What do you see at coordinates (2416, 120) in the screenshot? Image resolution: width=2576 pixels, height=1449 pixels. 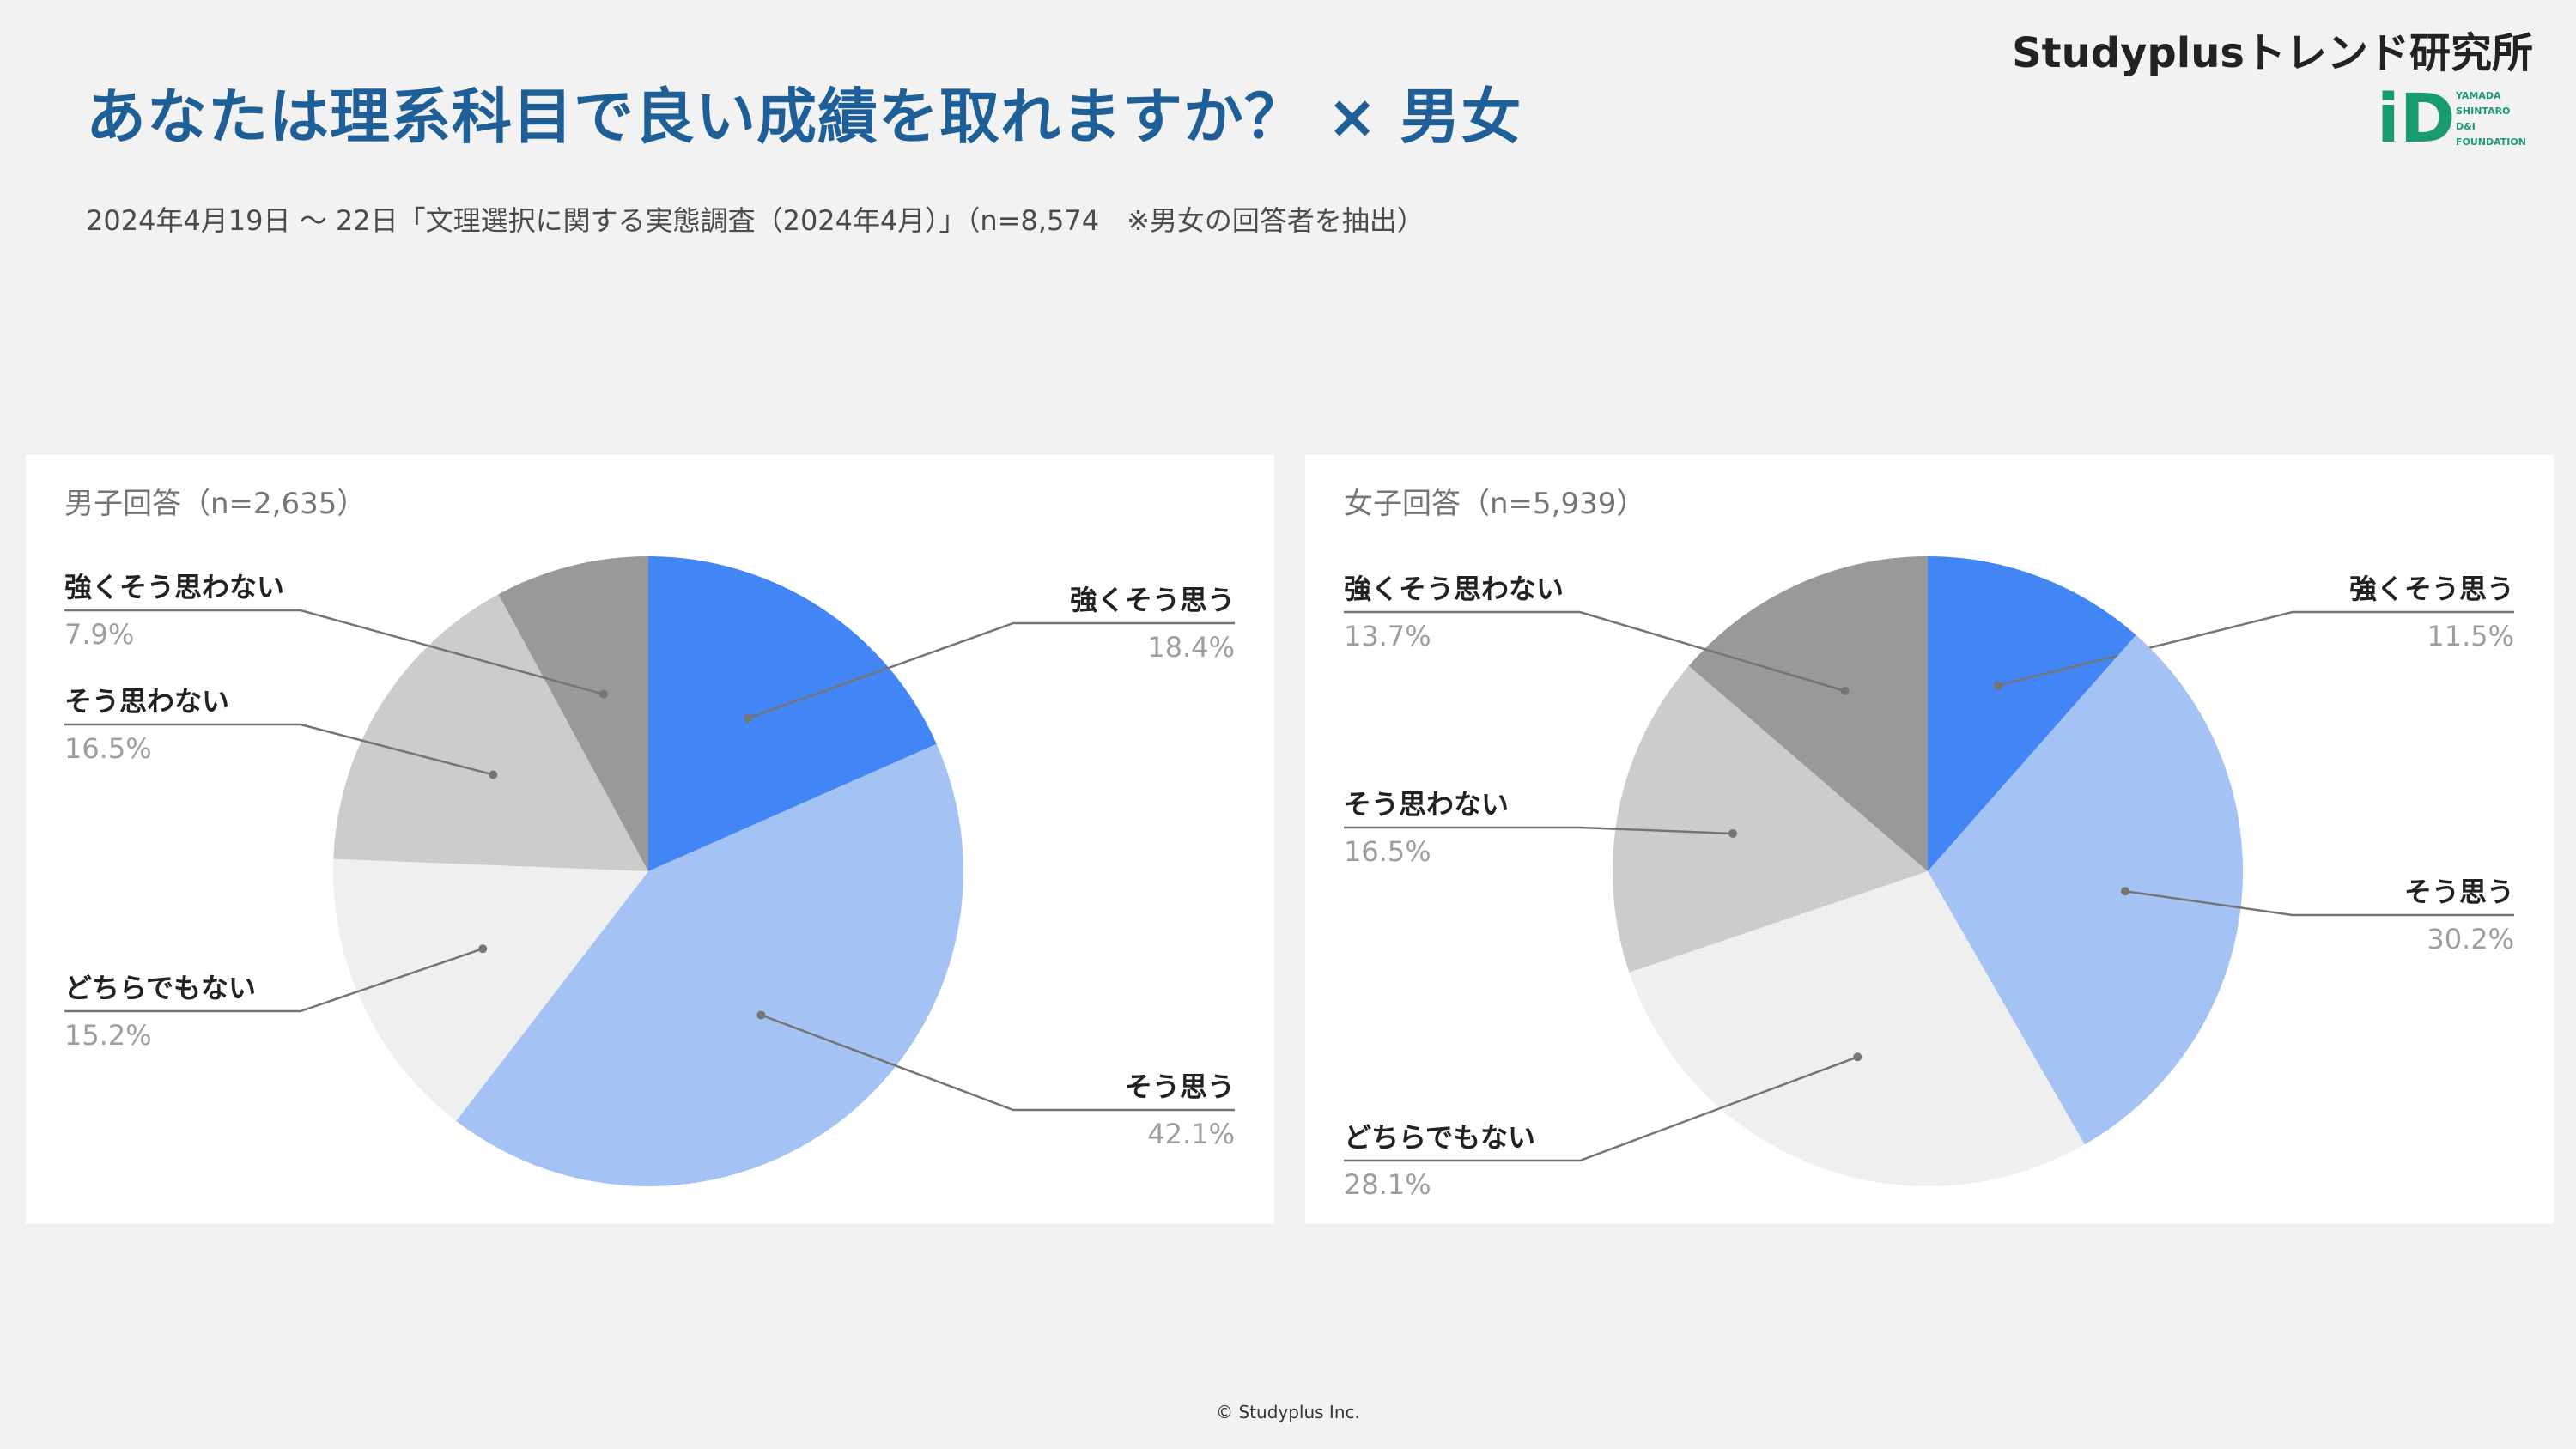 I see `logo-mark: iD` at bounding box center [2416, 120].